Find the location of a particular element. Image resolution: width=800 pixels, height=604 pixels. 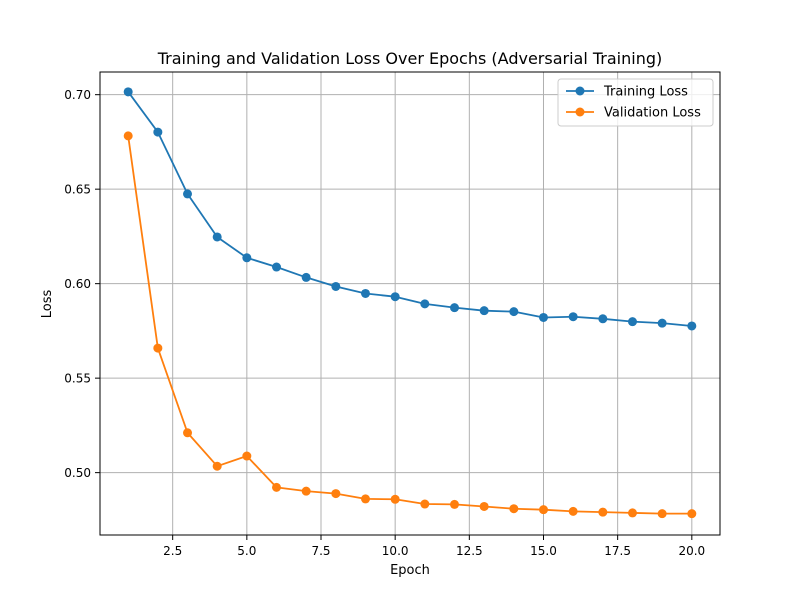

x-tick-label: 5.0 is located at coordinates (246, 551).